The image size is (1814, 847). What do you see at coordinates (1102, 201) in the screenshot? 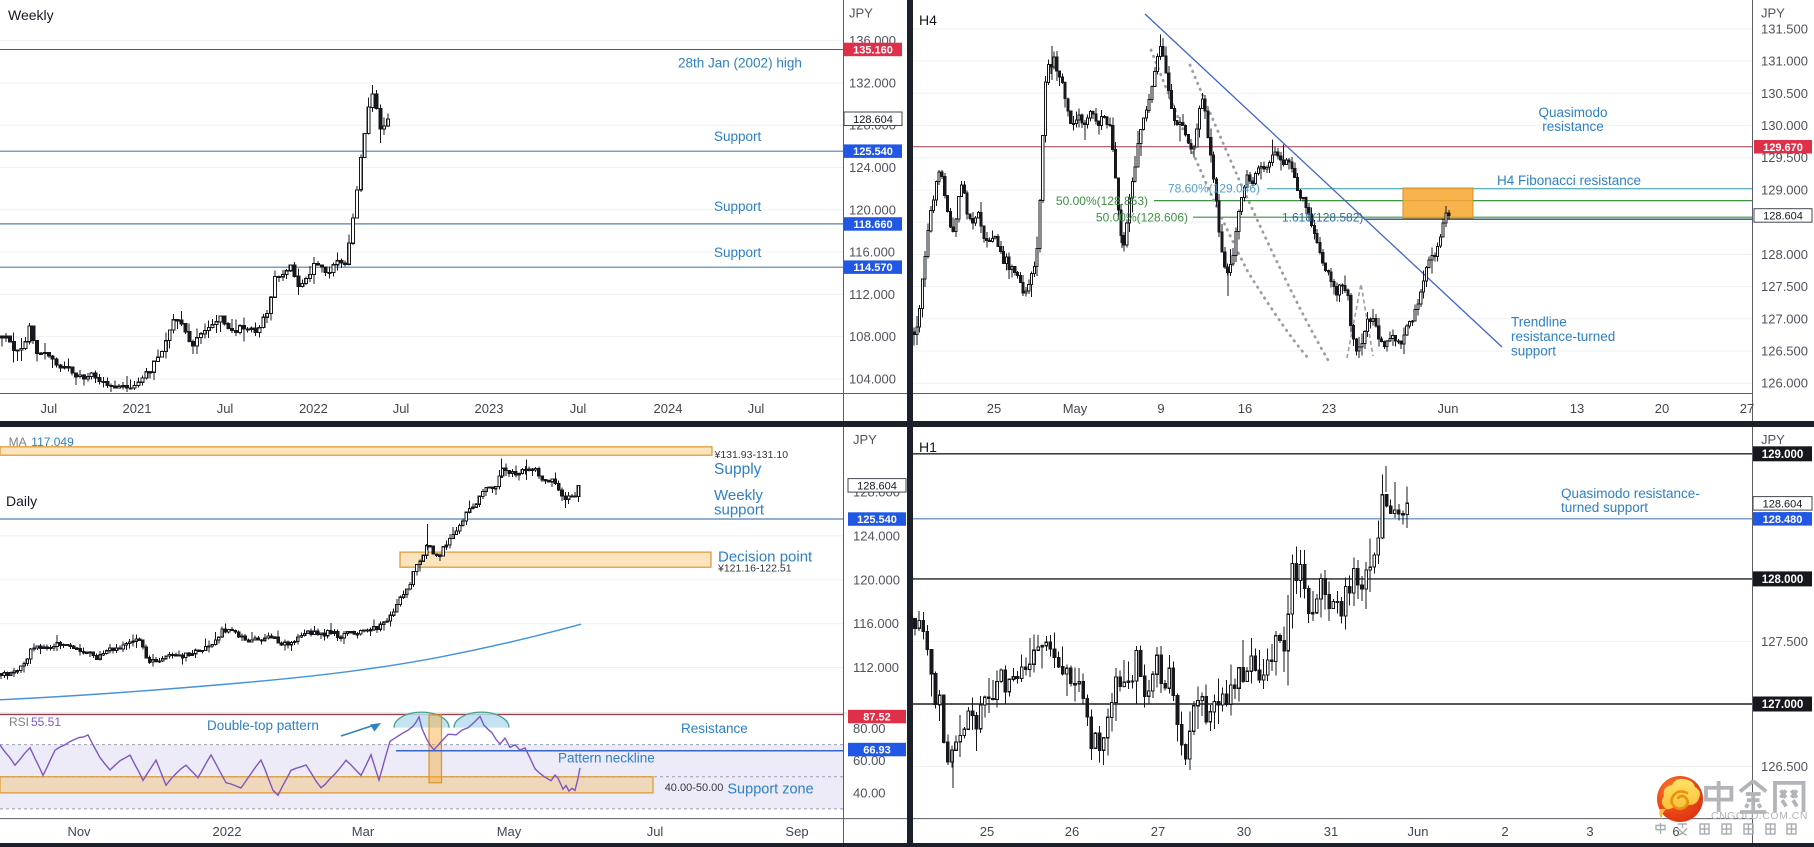
I see `svg-text: 50.00%(128.853)` at bounding box center [1102, 201].